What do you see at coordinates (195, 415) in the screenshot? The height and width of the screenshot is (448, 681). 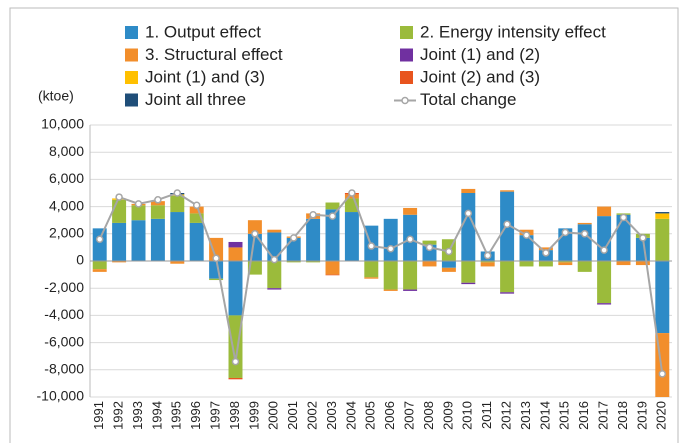 I see `x-tick-label: 1996` at bounding box center [195, 415].